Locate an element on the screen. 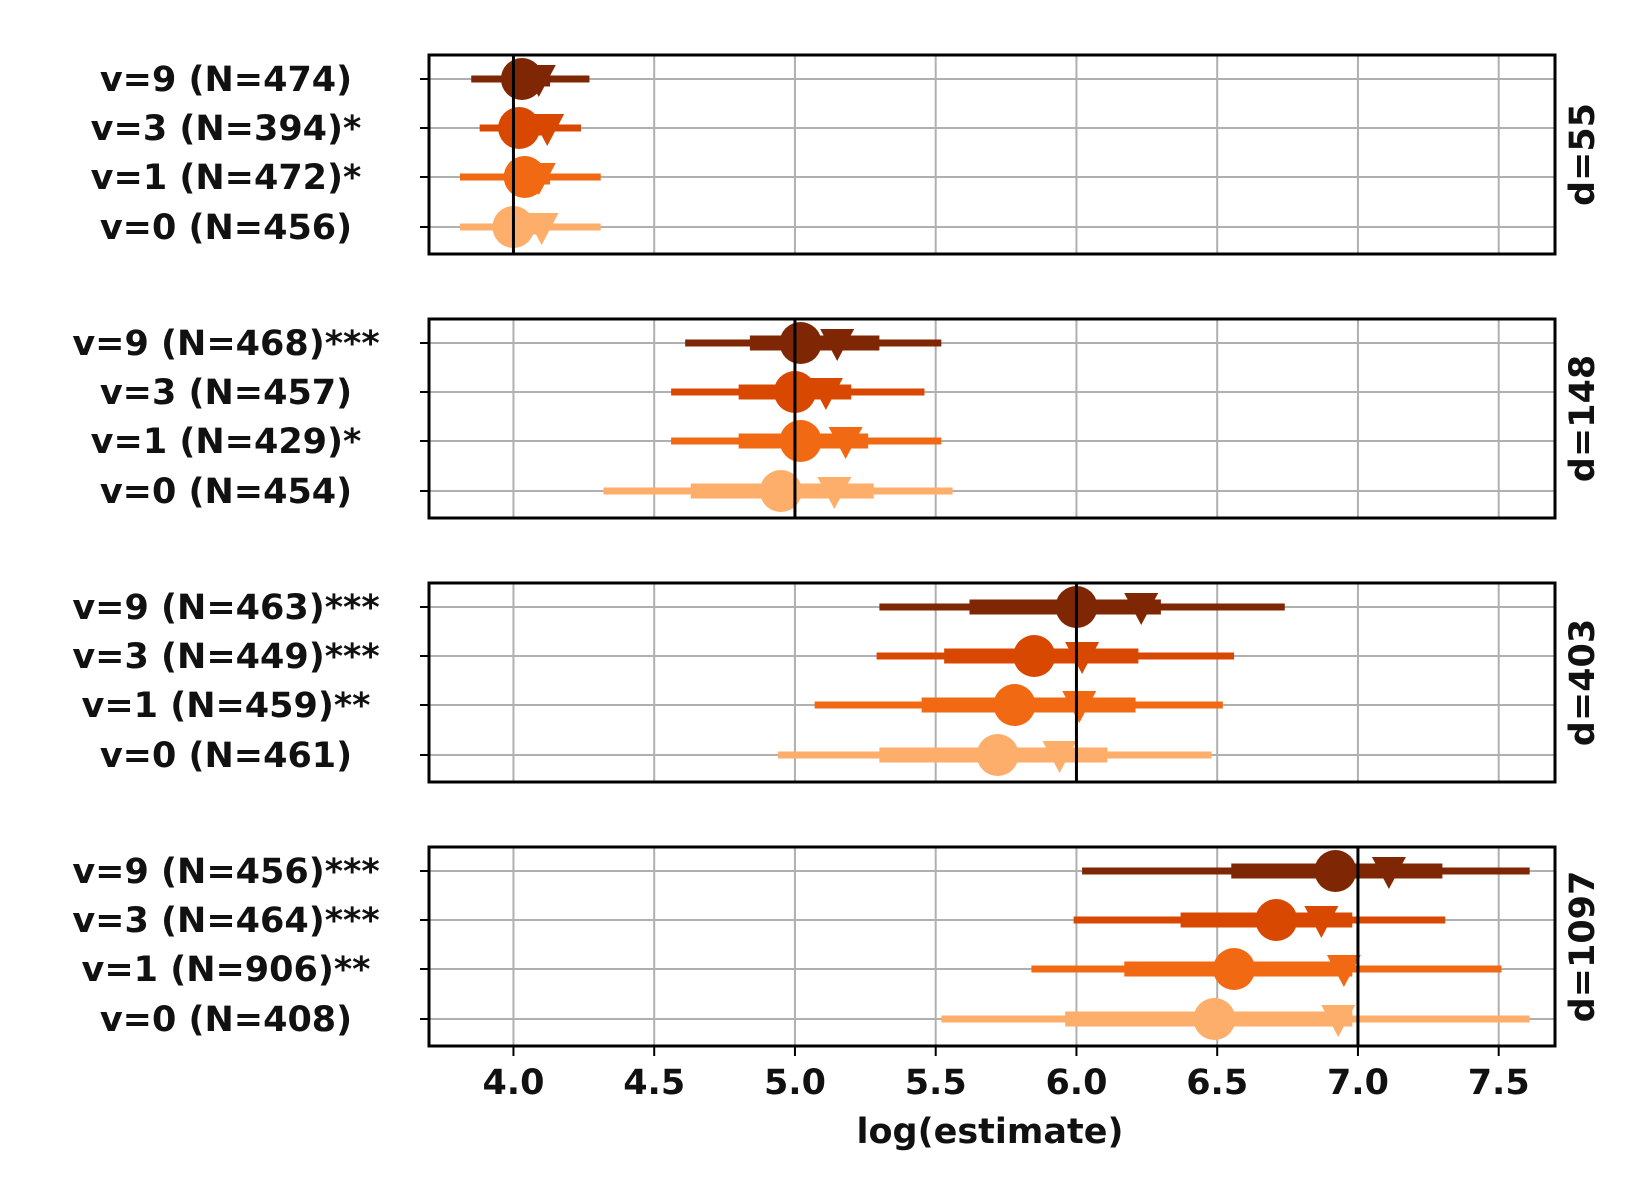 The image size is (1650, 1200). row-v=0 (N=461) is located at coordinates (995, 755).